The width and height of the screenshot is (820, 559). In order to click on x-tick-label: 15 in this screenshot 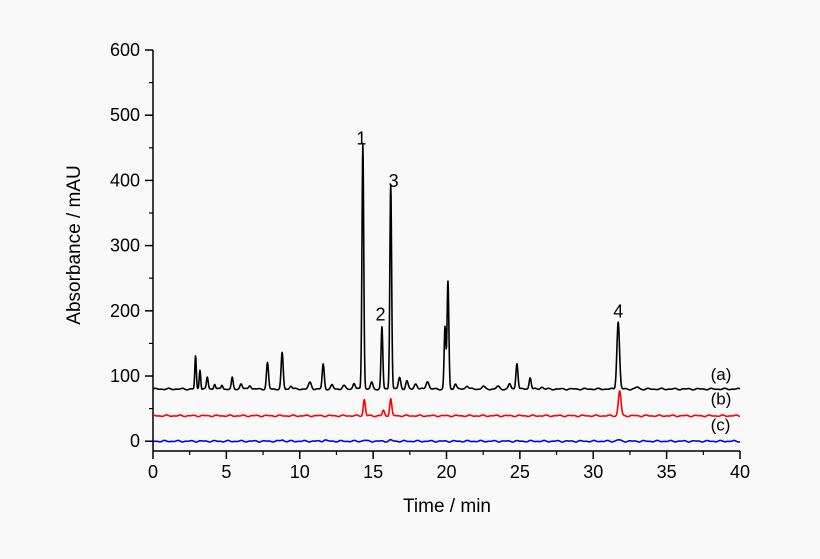, I will do `click(373, 472)`.